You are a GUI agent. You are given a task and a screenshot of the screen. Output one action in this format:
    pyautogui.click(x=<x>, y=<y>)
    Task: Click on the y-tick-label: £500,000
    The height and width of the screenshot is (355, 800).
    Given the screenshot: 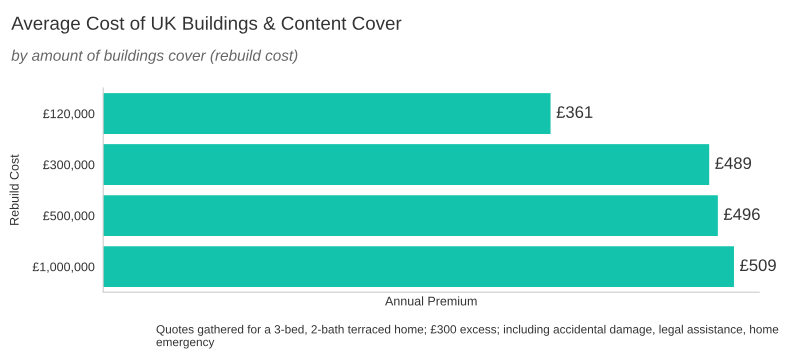 What is the action you would take?
    pyautogui.click(x=68, y=216)
    